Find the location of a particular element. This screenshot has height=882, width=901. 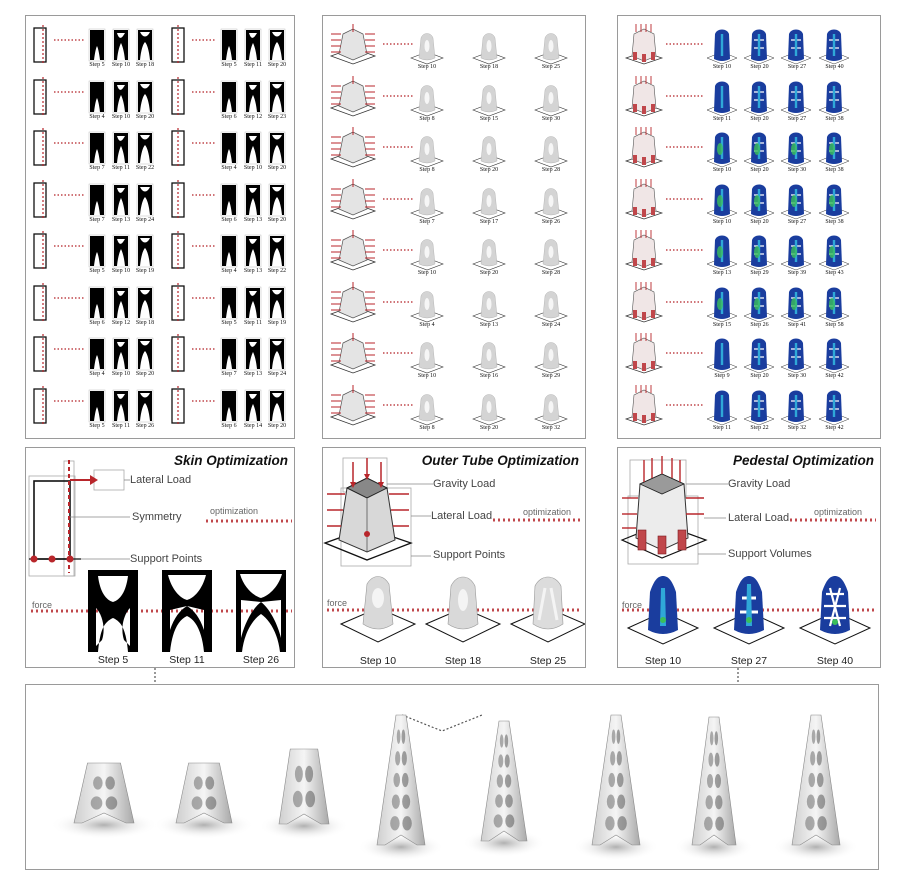

step-caption: Step 23 is located at coordinates (277, 116).